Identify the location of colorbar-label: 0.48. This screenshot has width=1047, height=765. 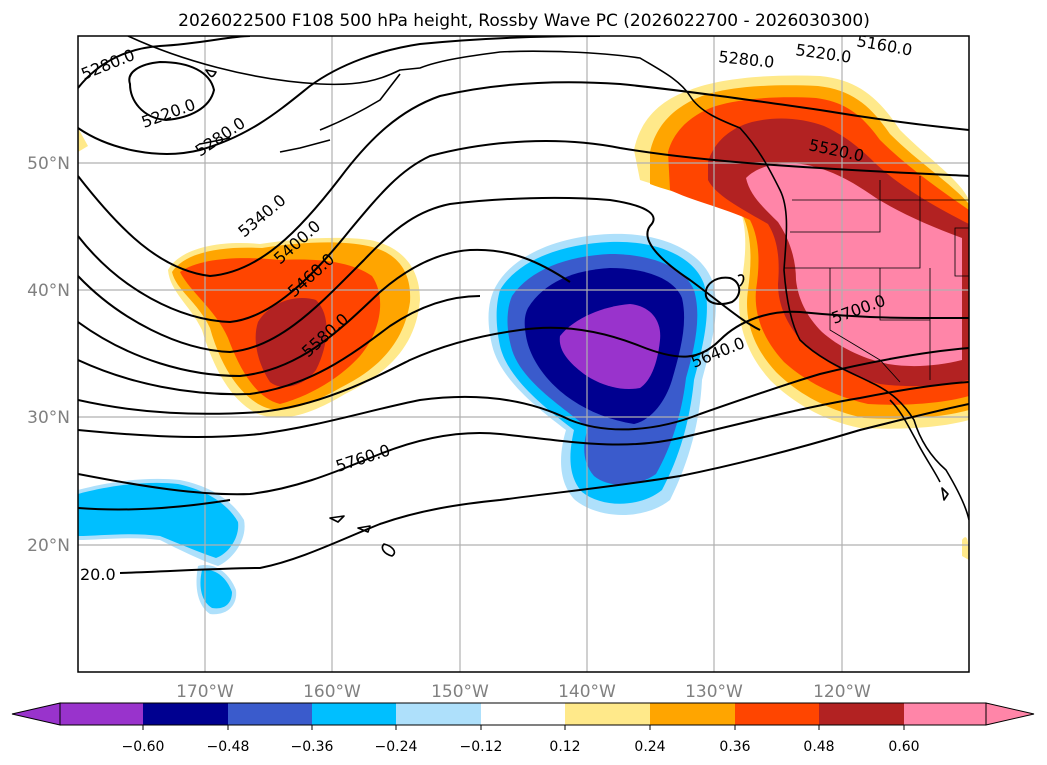
(818, 747).